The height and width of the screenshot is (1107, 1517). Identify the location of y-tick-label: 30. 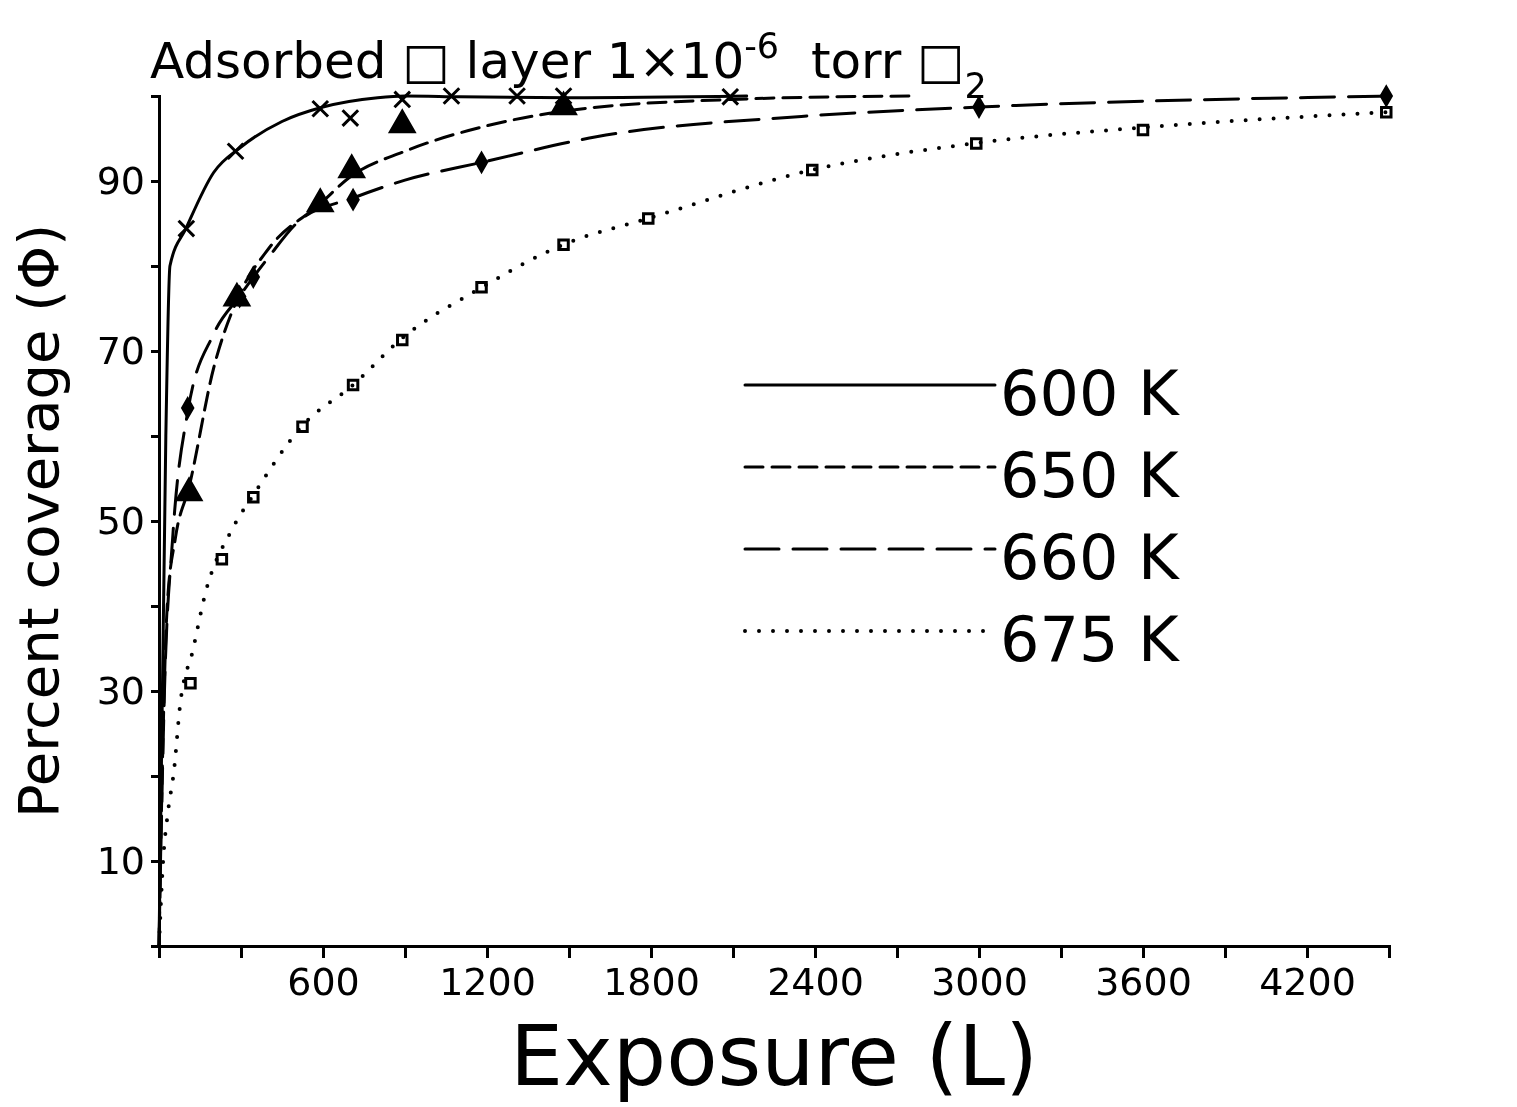
(120, 690).